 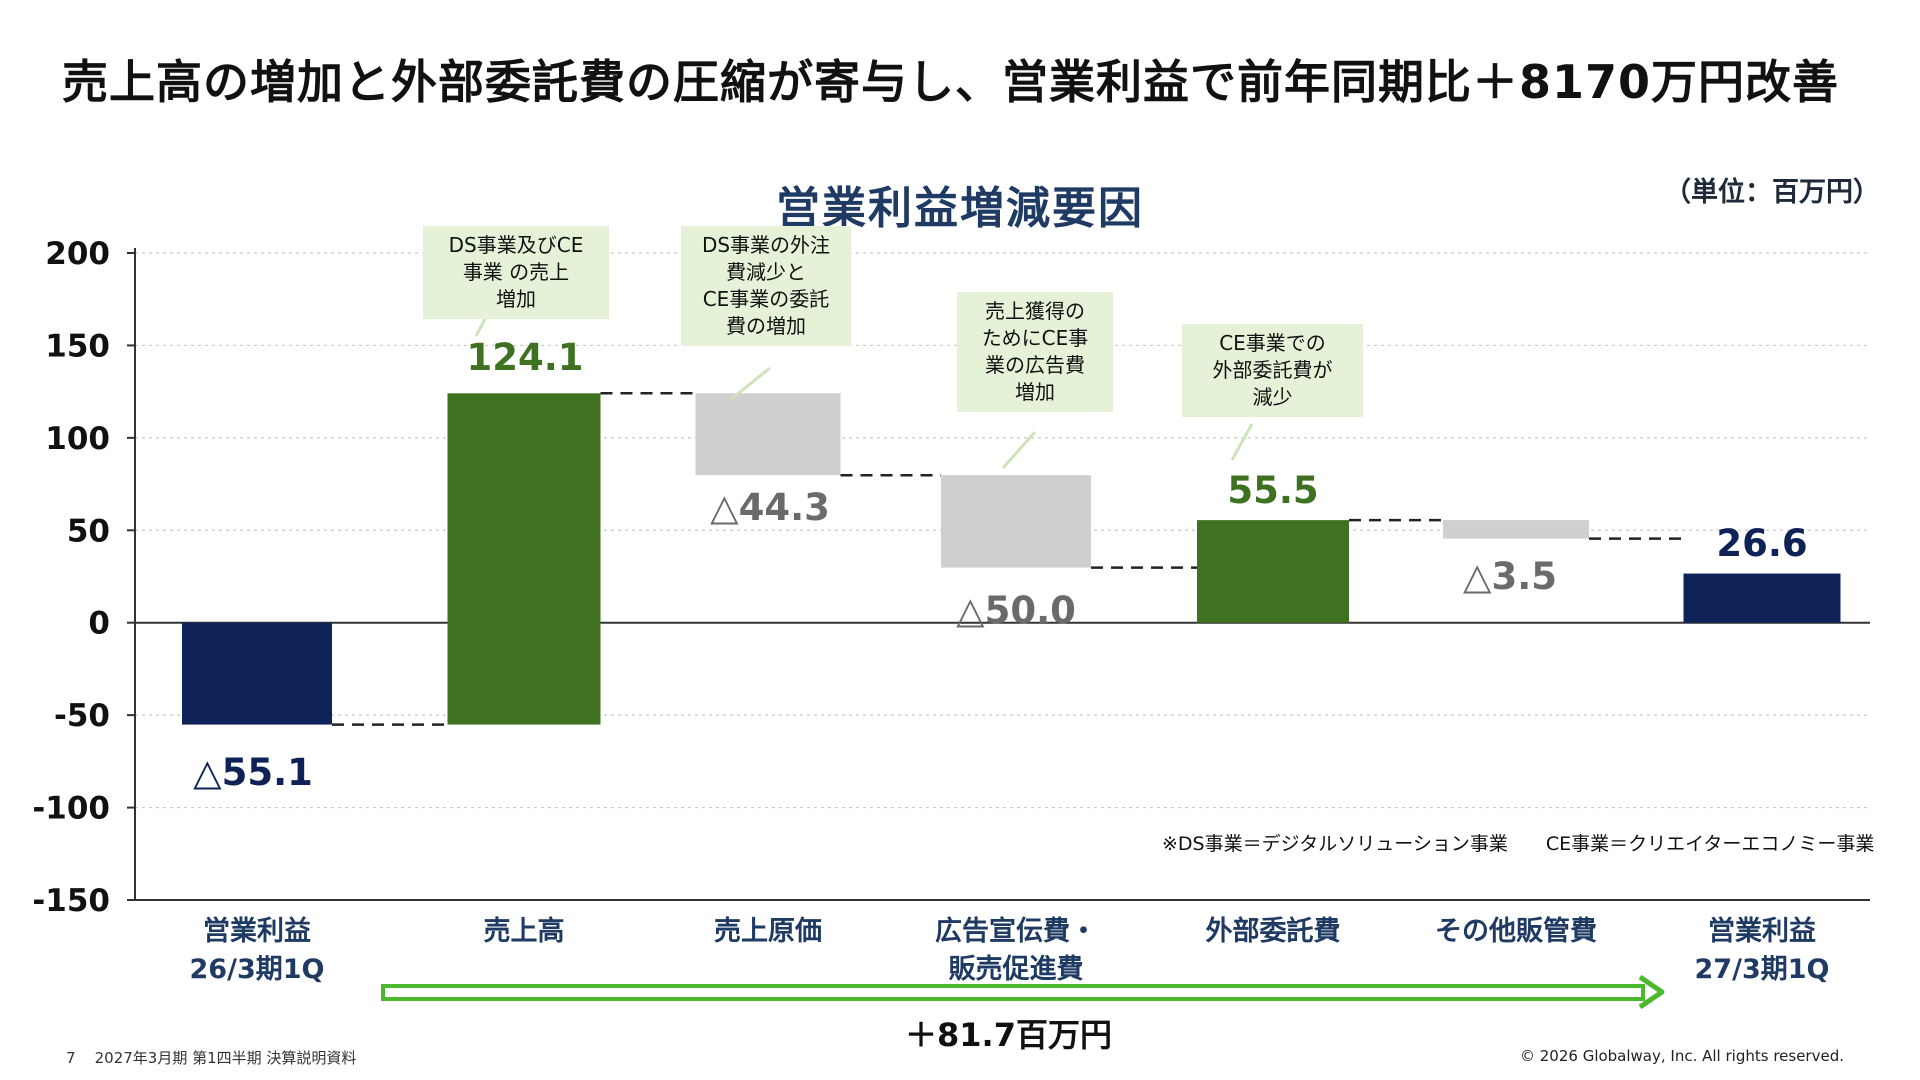 I want to click on y-tick-label: 0, so click(x=99, y=624).